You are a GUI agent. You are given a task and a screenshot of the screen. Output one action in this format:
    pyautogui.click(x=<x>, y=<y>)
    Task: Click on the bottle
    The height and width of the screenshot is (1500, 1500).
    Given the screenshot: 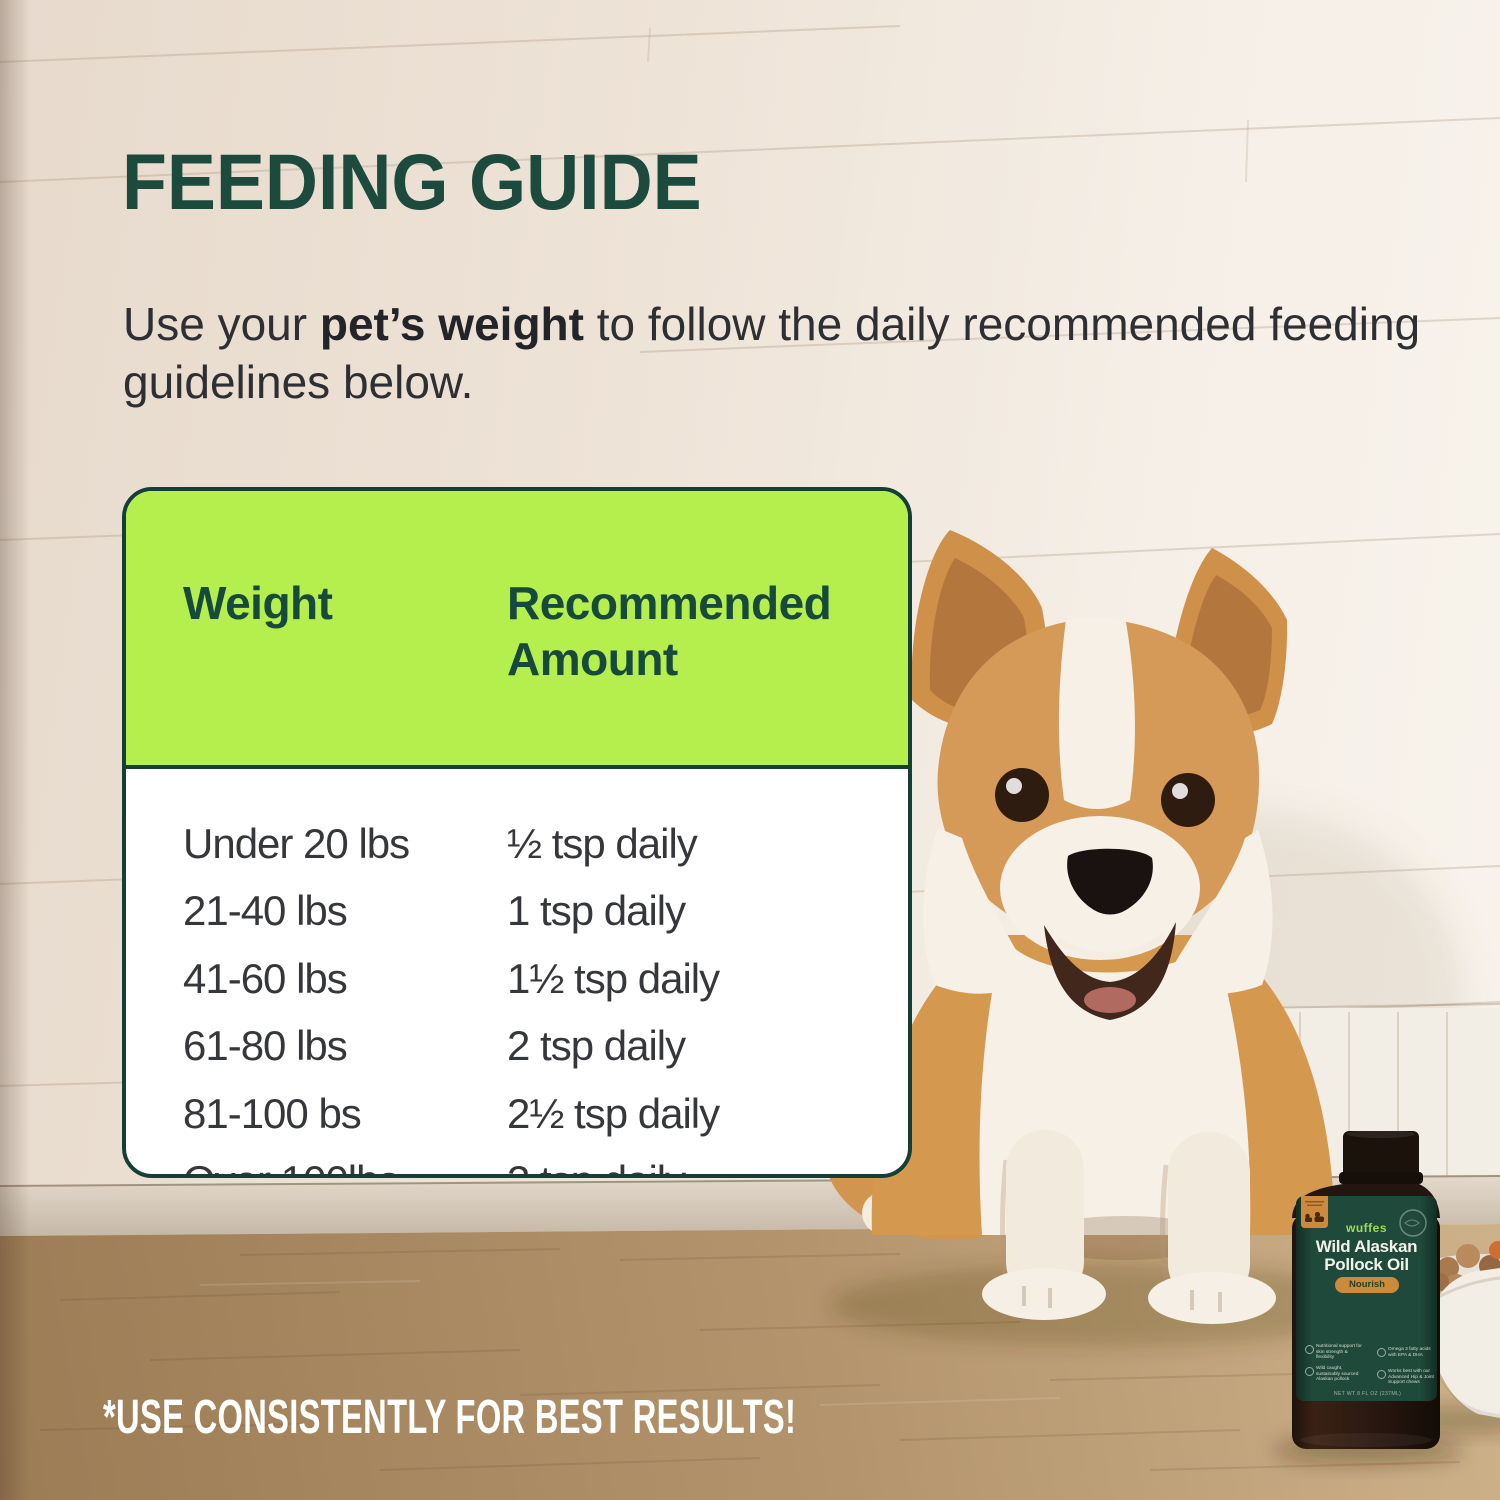 What is the action you would take?
    pyautogui.click(x=1368, y=1296)
    